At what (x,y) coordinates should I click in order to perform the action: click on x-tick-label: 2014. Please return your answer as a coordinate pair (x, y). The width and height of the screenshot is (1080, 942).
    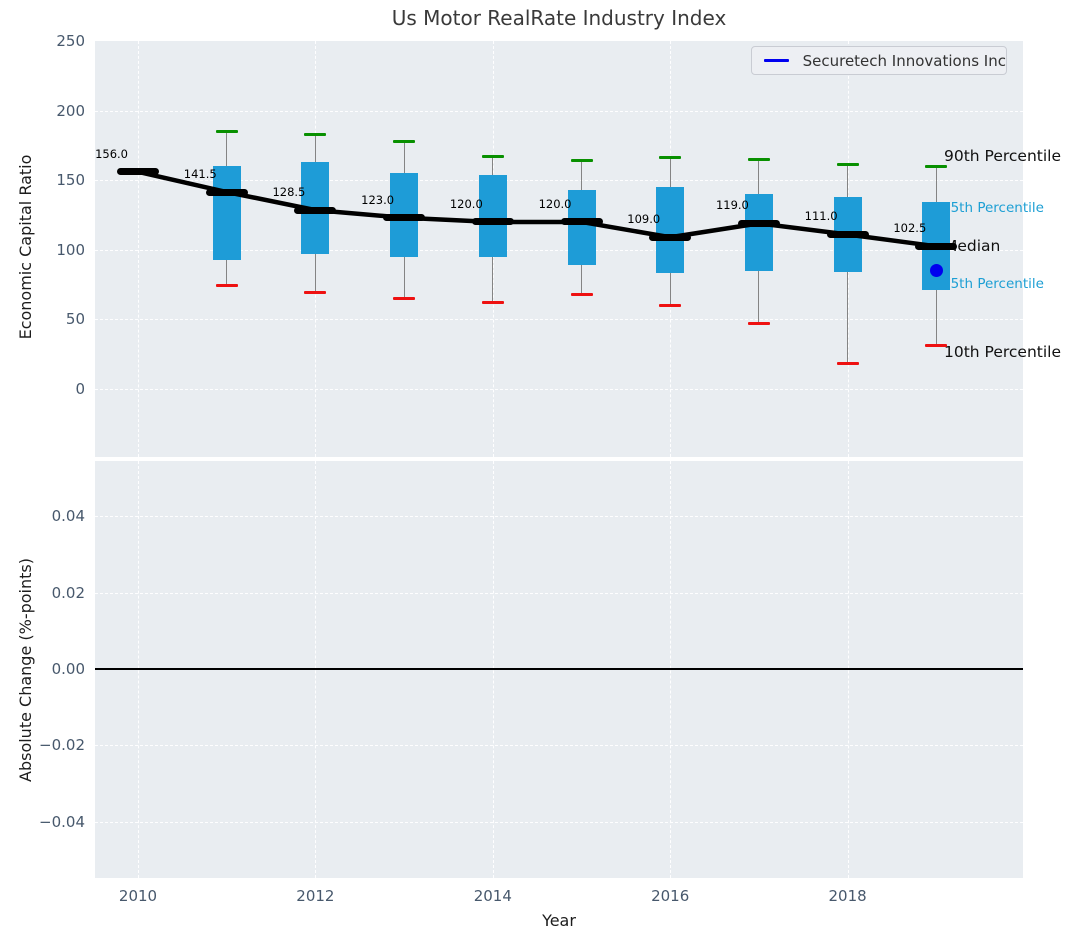
    Looking at the image, I should click on (492, 896).